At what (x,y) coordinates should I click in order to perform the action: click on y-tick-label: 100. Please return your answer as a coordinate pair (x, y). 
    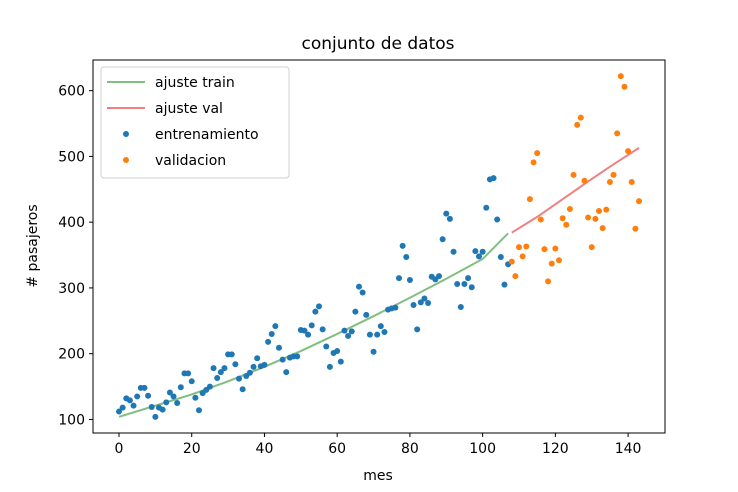
    Looking at the image, I should click on (71, 420).